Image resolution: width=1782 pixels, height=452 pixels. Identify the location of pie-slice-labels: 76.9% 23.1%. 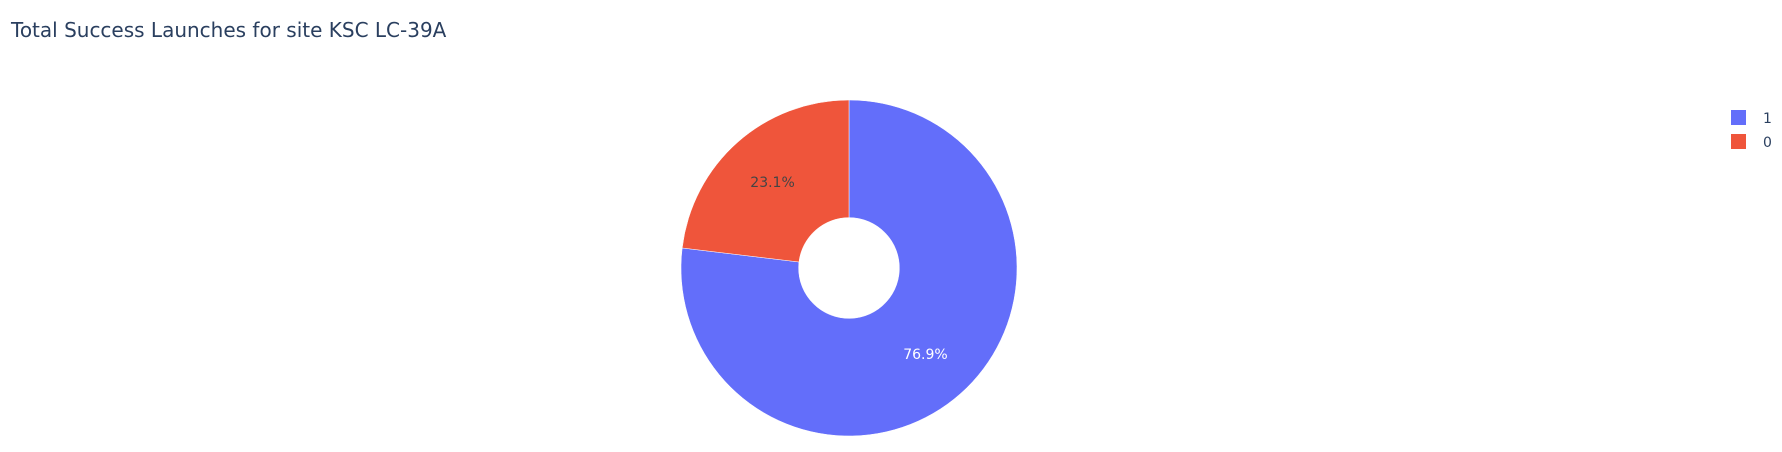
(848, 269).